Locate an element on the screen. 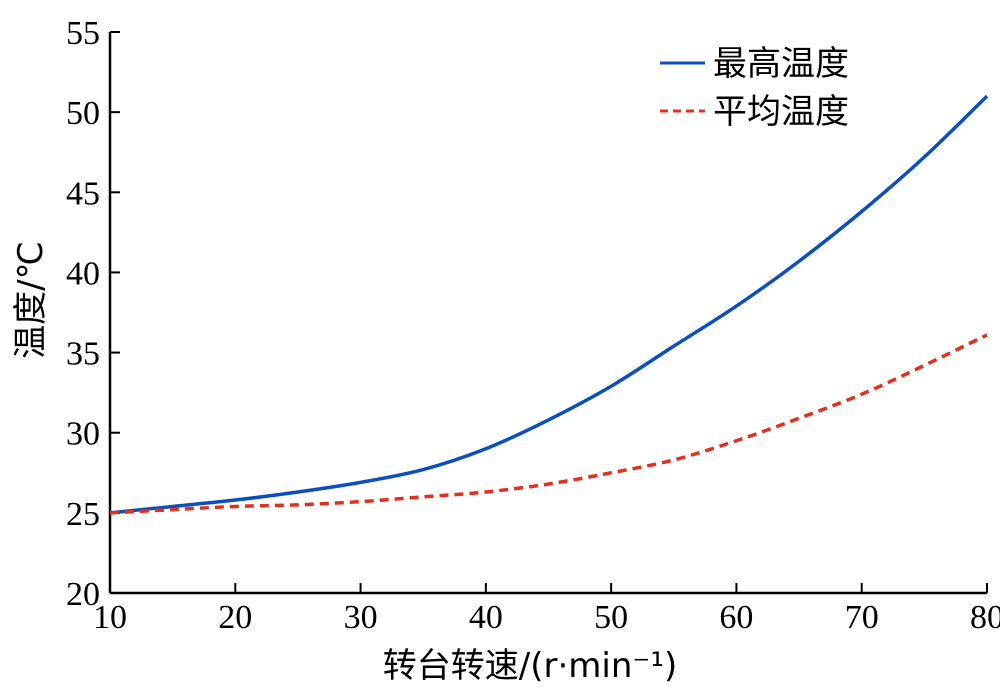 Image resolution: width=1000 pixels, height=689 pixels. y-tick-label: 30 is located at coordinates (83, 434).